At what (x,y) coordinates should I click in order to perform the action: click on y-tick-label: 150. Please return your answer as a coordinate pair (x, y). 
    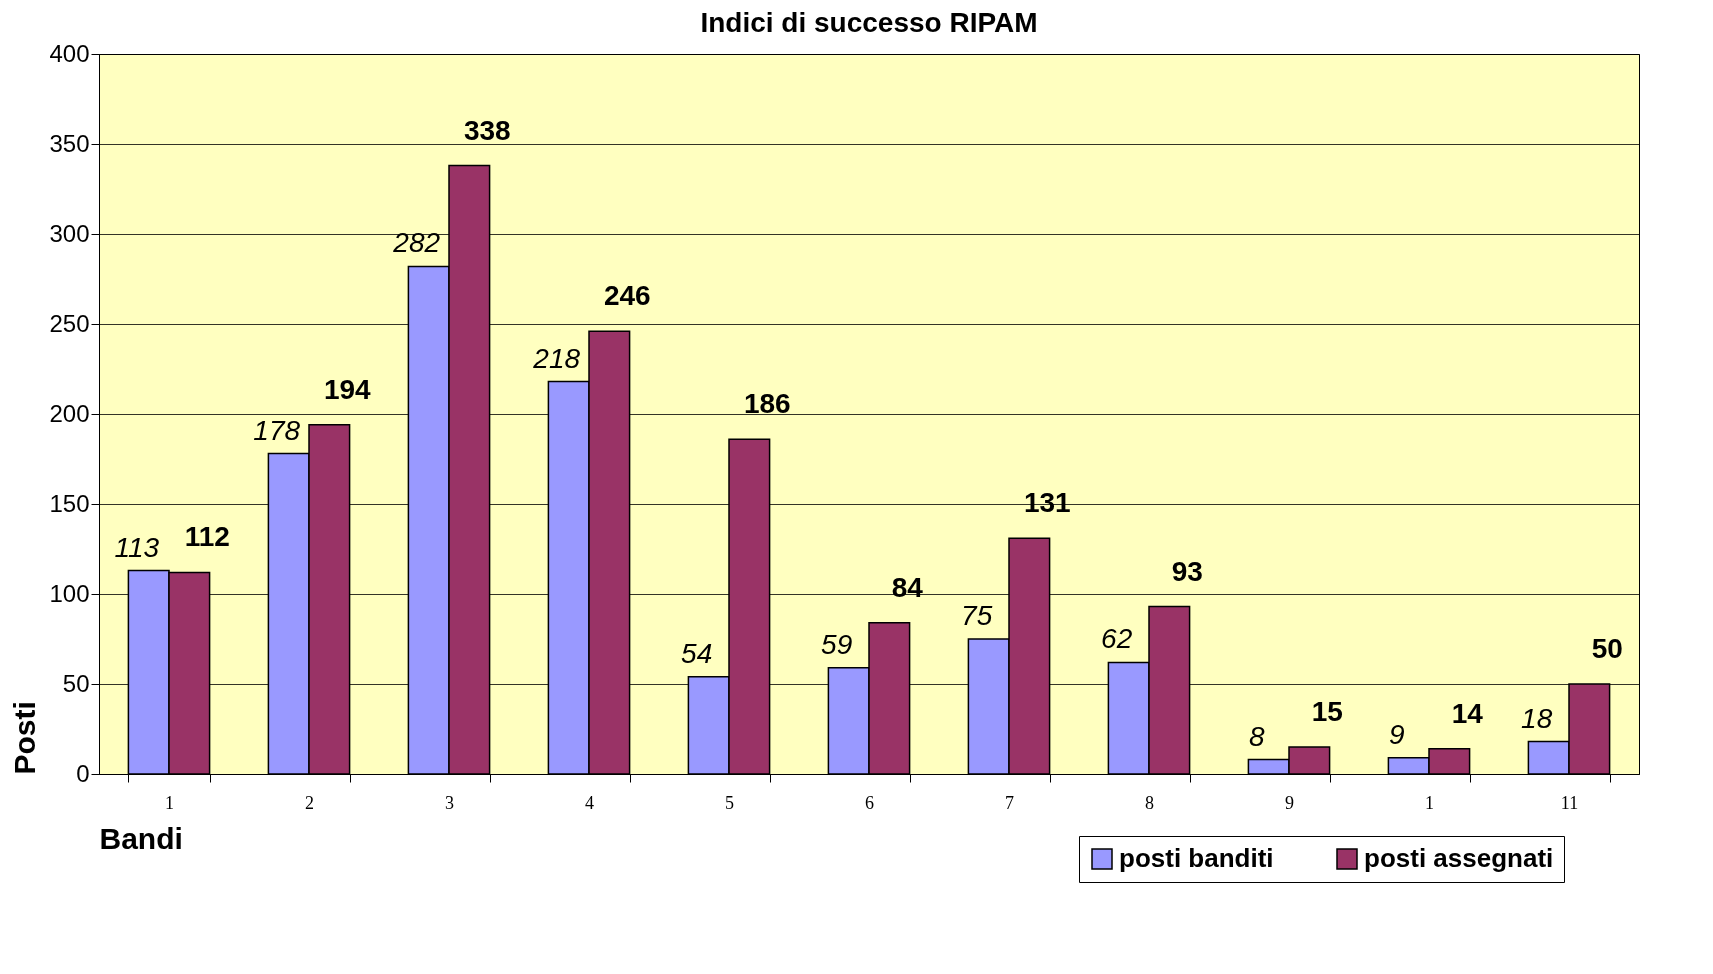
    Looking at the image, I should click on (69, 503).